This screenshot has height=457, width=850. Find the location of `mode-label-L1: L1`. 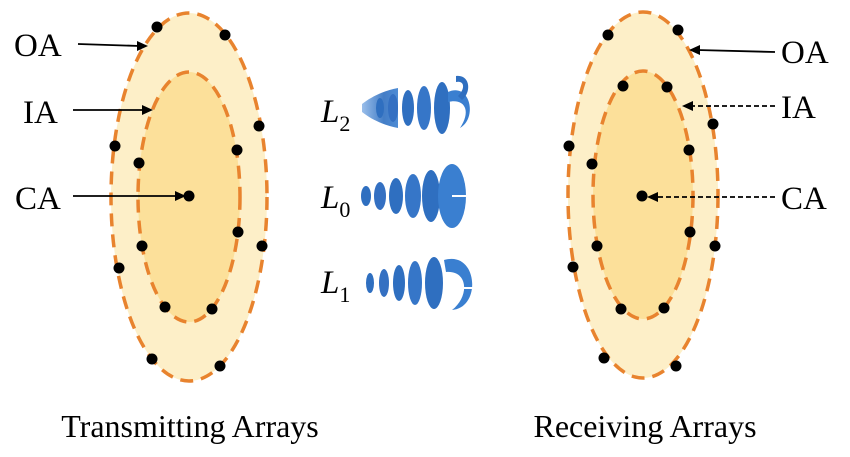

mode-label-L1: L1 is located at coordinates (335, 286).